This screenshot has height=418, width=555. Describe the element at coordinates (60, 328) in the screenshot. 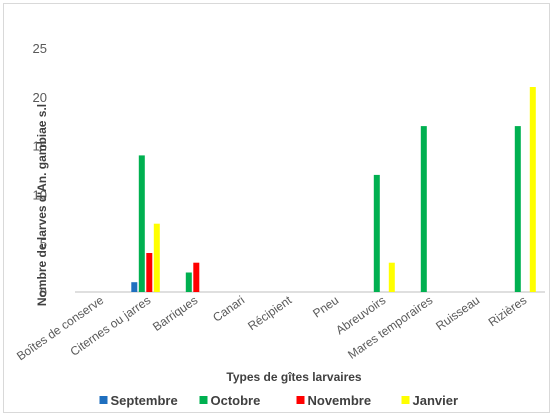

I see `x-category-label: Boîtes de conserve` at that location.